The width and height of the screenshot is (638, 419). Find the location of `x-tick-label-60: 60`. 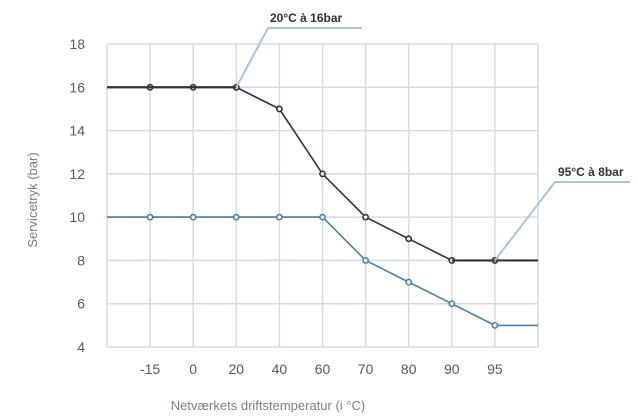

x-tick-label-60: 60 is located at coordinates (323, 369).